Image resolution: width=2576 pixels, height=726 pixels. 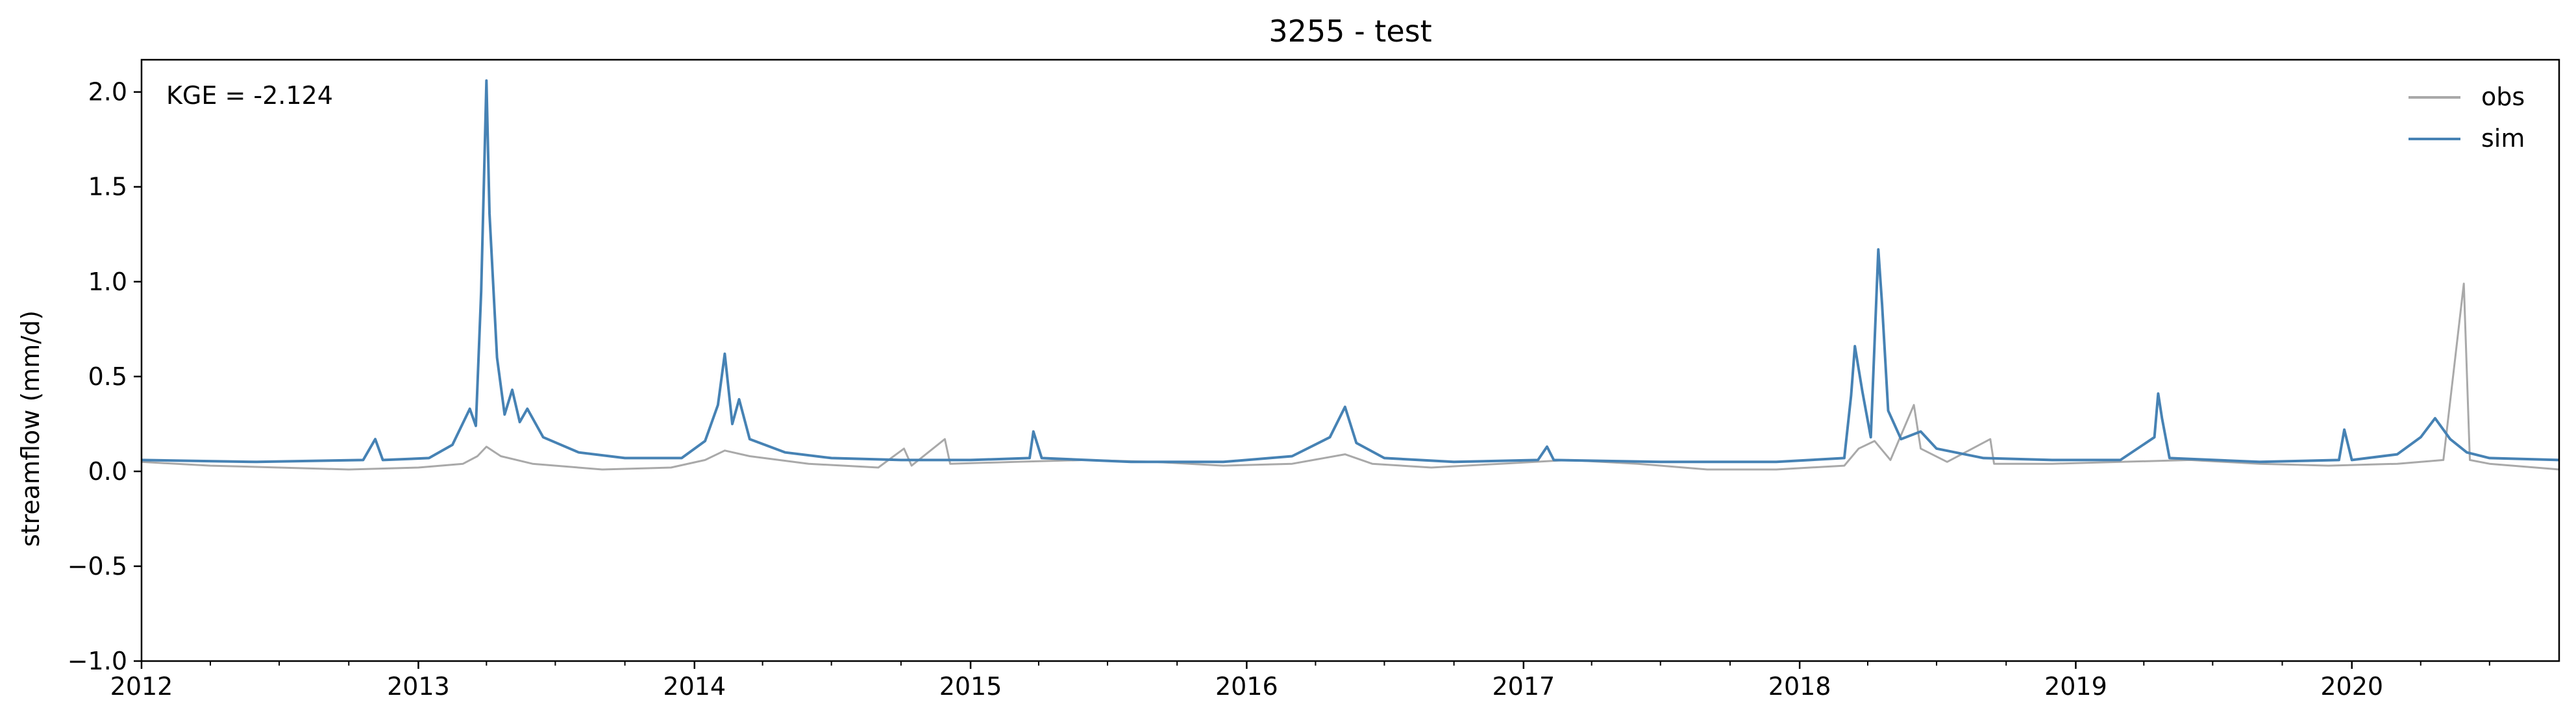 What do you see at coordinates (1799, 686) in the screenshot?
I see `x-tick-label: 2018` at bounding box center [1799, 686].